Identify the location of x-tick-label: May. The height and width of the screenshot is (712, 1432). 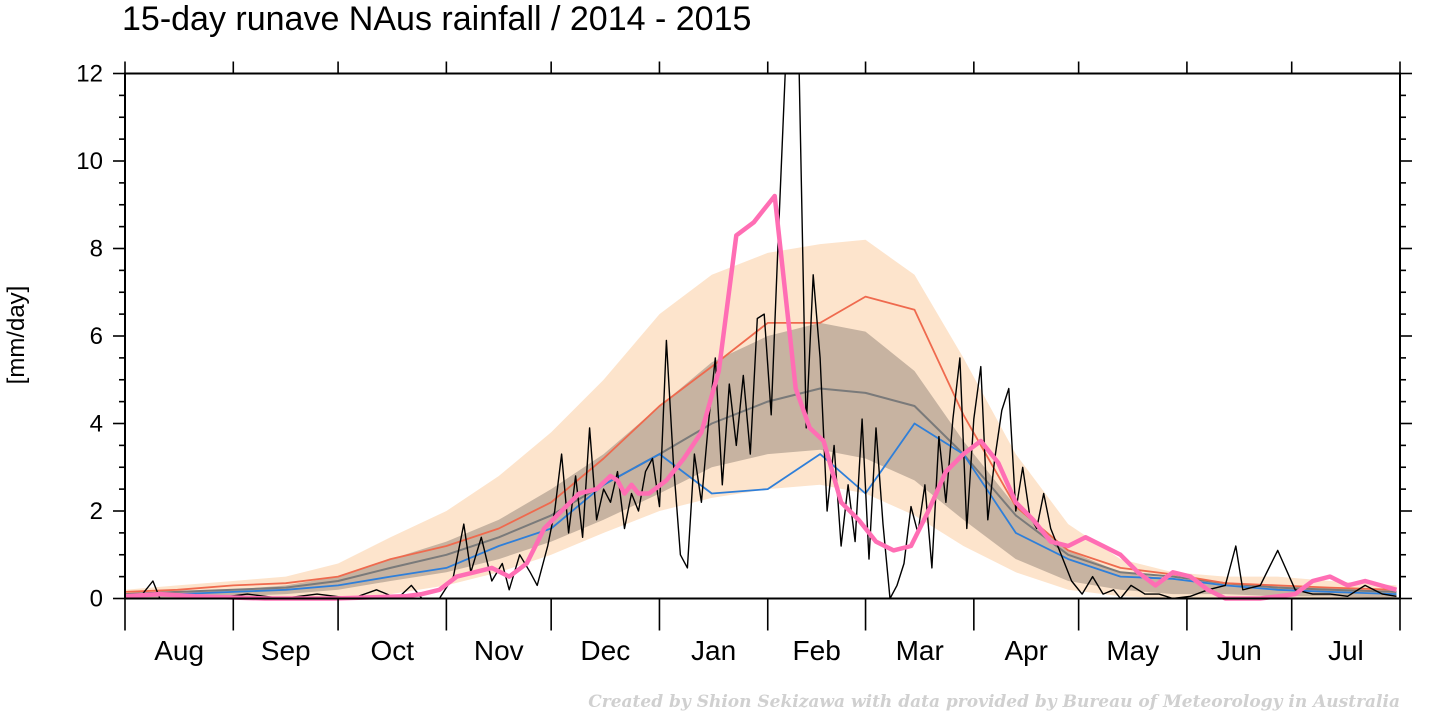
(1132, 650).